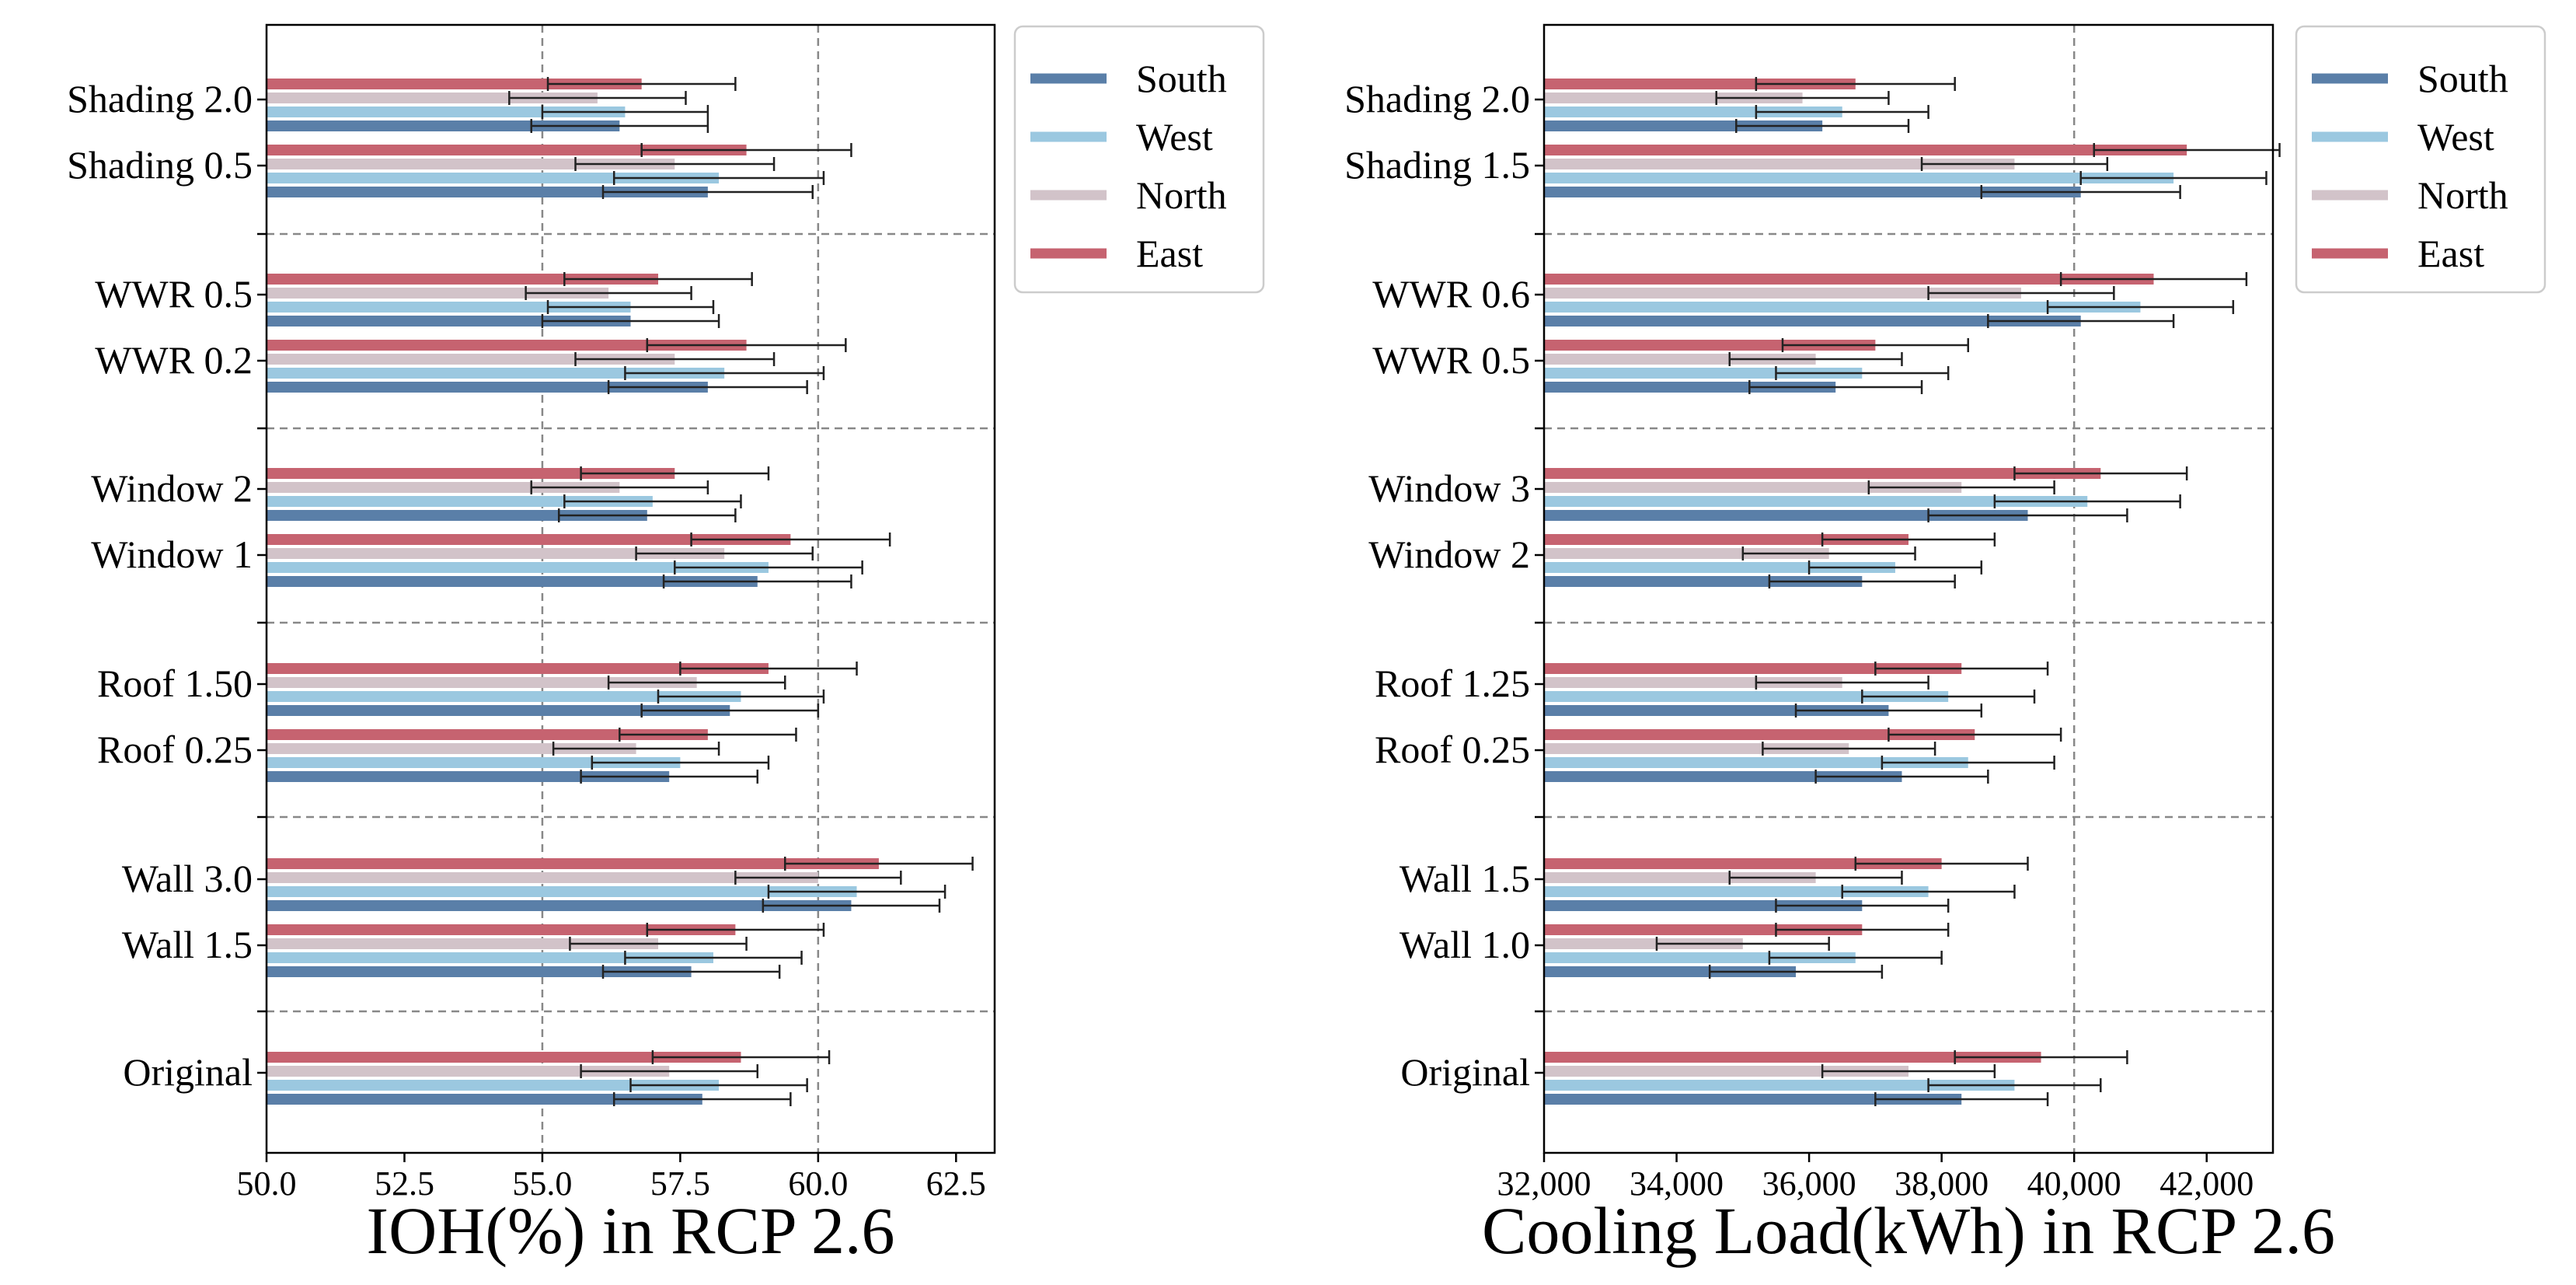 The image size is (2576, 1285). What do you see at coordinates (160, 99) in the screenshot?
I see `category-label: Shading 2.0` at bounding box center [160, 99].